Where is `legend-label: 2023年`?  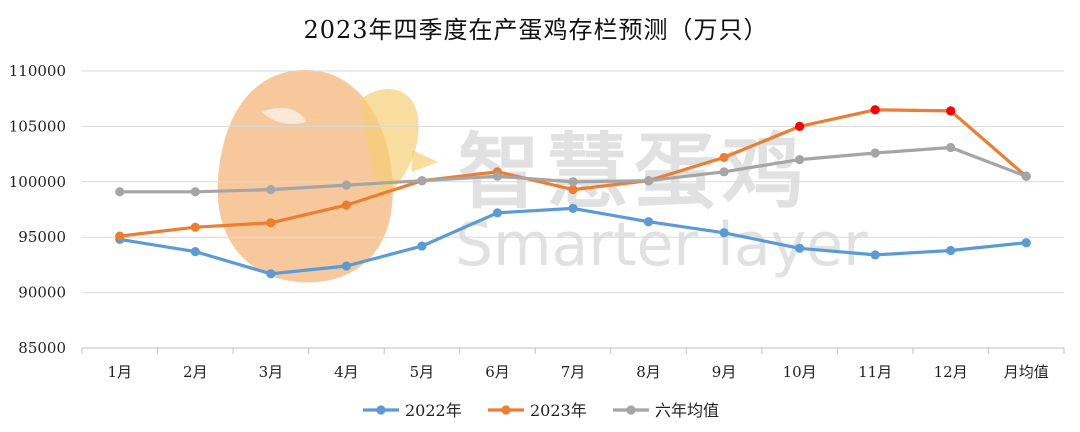 legend-label: 2023年 is located at coordinates (558, 410).